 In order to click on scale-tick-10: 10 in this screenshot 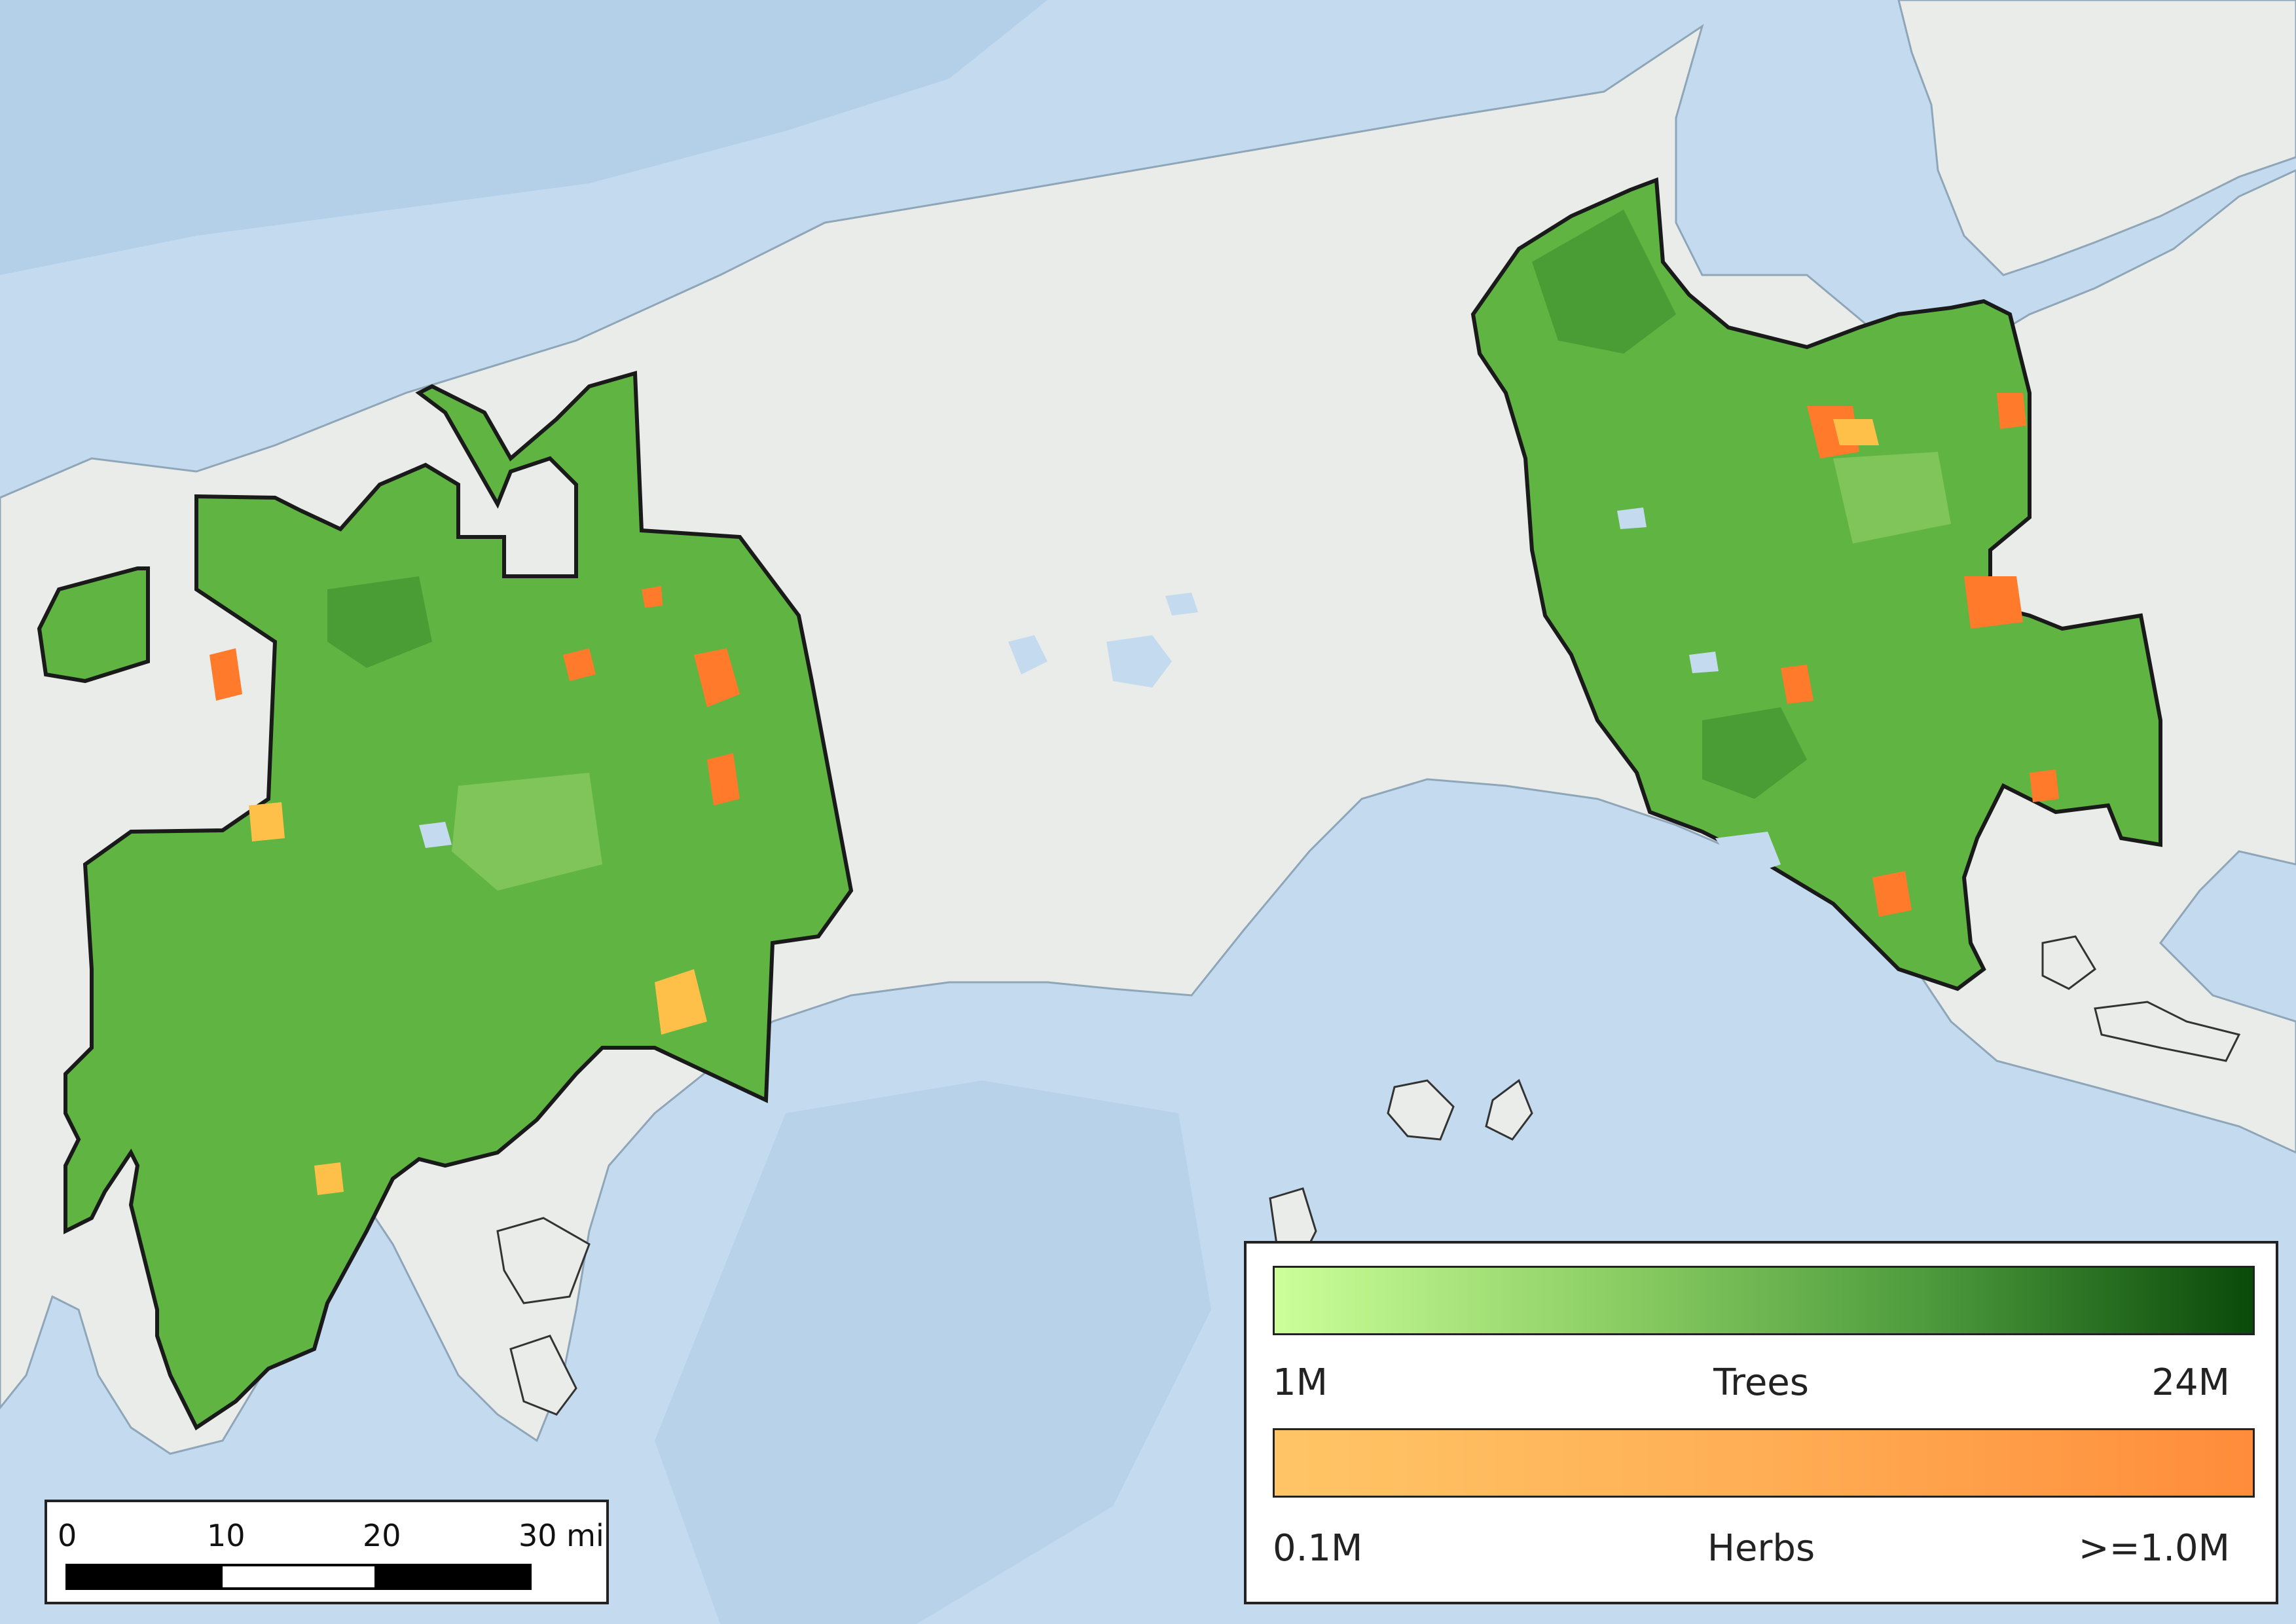, I will do `click(226, 1535)`.